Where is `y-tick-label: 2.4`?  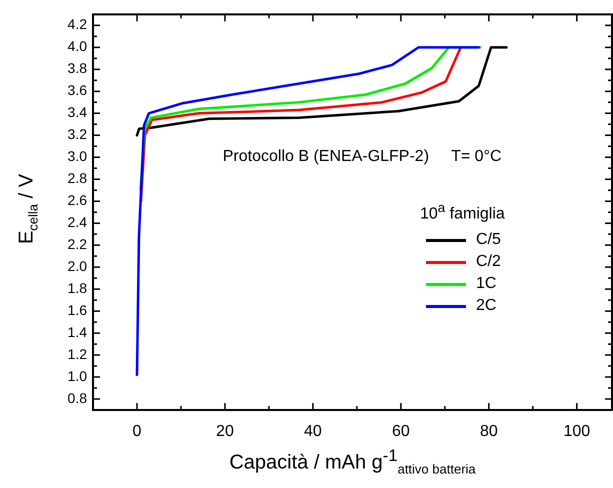
y-tick-label: 2.4 is located at coordinates (78, 222).